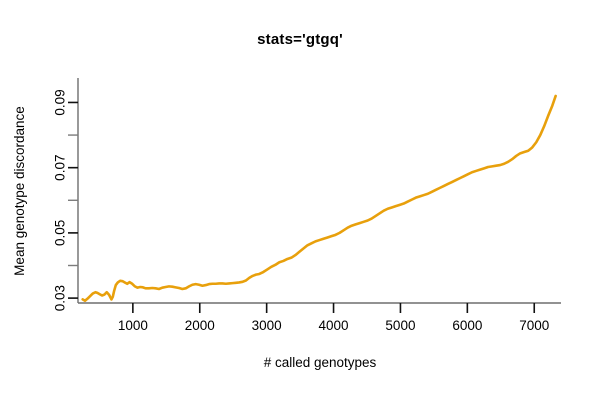 This screenshot has width=600, height=400. I want to click on y-axis-minor-ticks, so click(73, 200).